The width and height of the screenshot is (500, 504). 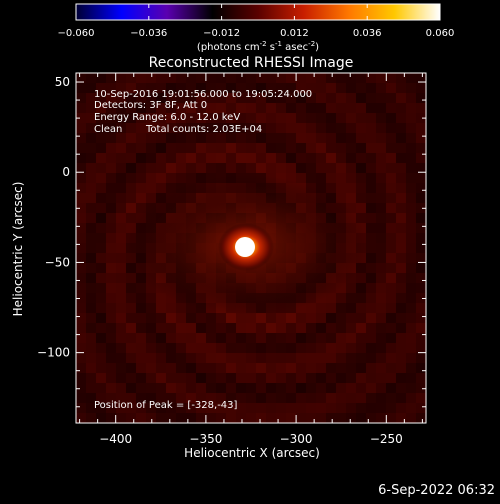 What do you see at coordinates (57, 262) in the screenshot?
I see `y-tick-label: −50` at bounding box center [57, 262].